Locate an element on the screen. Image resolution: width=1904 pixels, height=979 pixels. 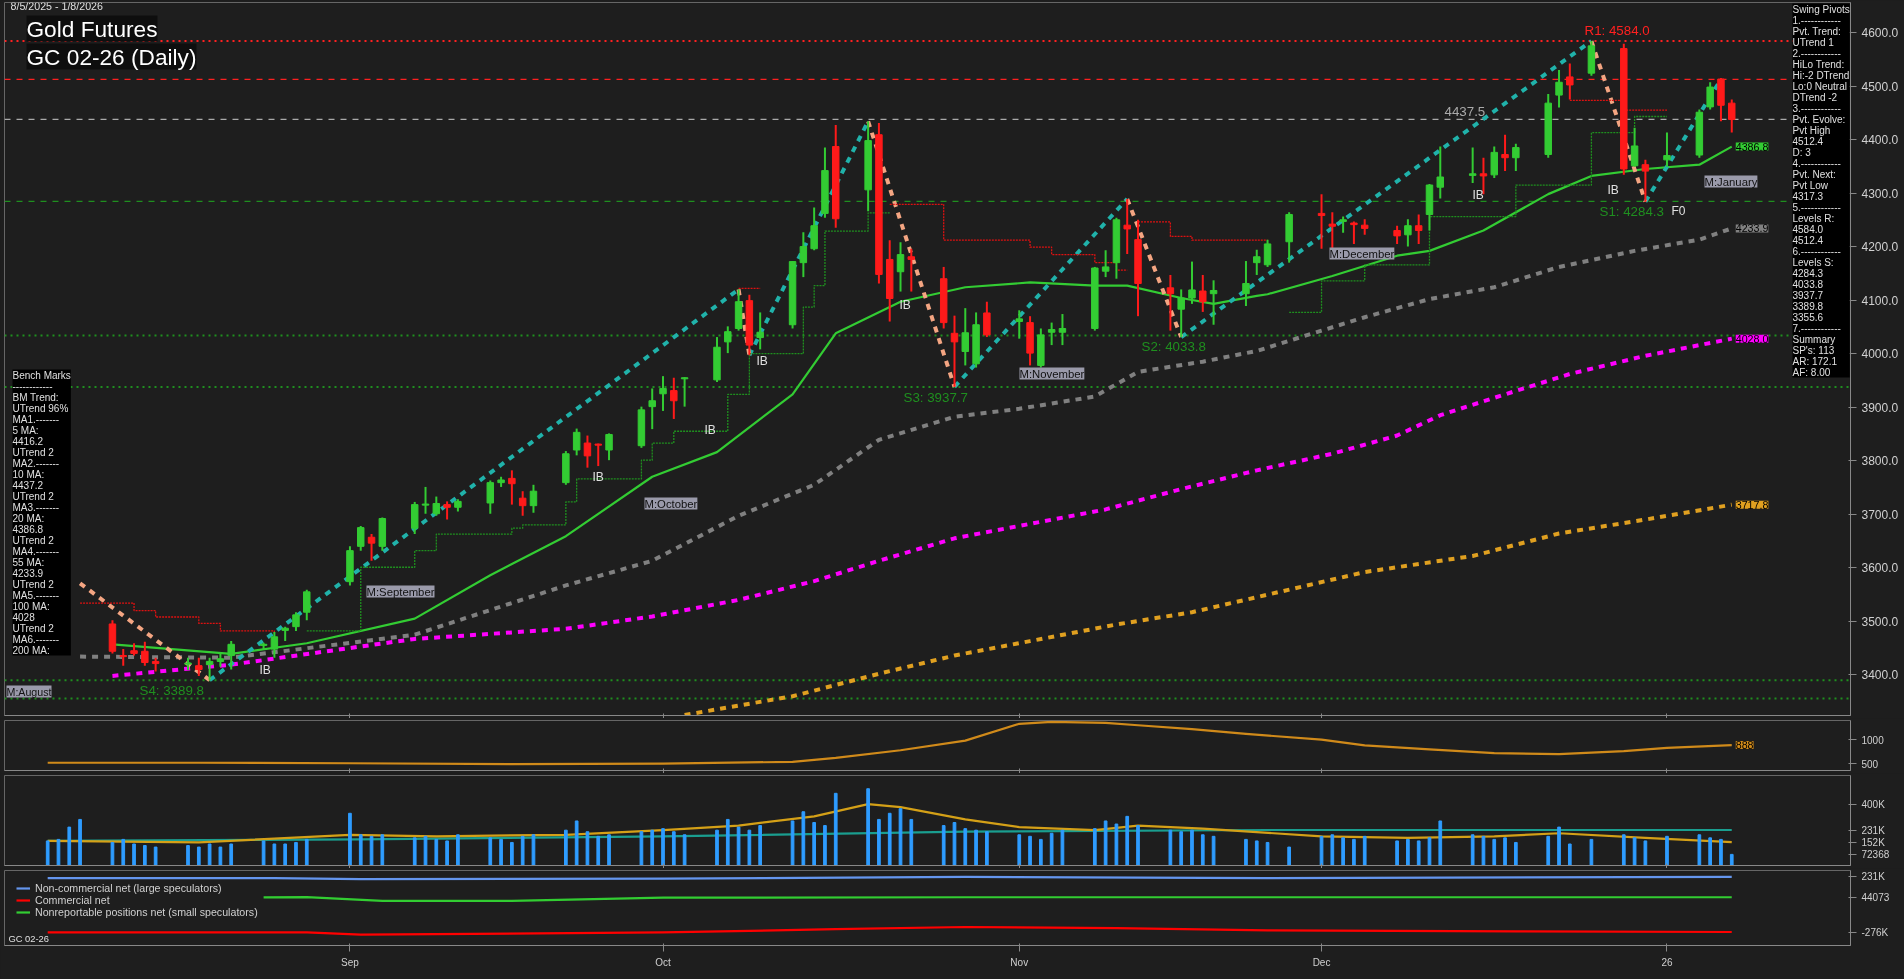
y-tick-label: 4600.0 is located at coordinates (1880, 32).